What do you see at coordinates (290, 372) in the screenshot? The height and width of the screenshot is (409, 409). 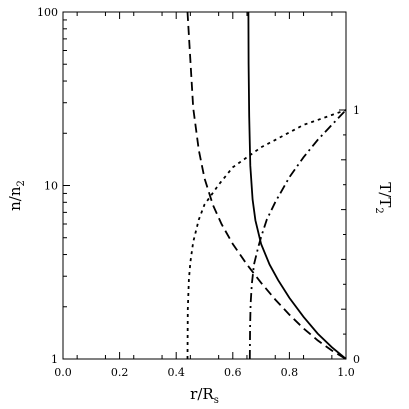 I see `x-tick-label: 0.8` at bounding box center [290, 372].